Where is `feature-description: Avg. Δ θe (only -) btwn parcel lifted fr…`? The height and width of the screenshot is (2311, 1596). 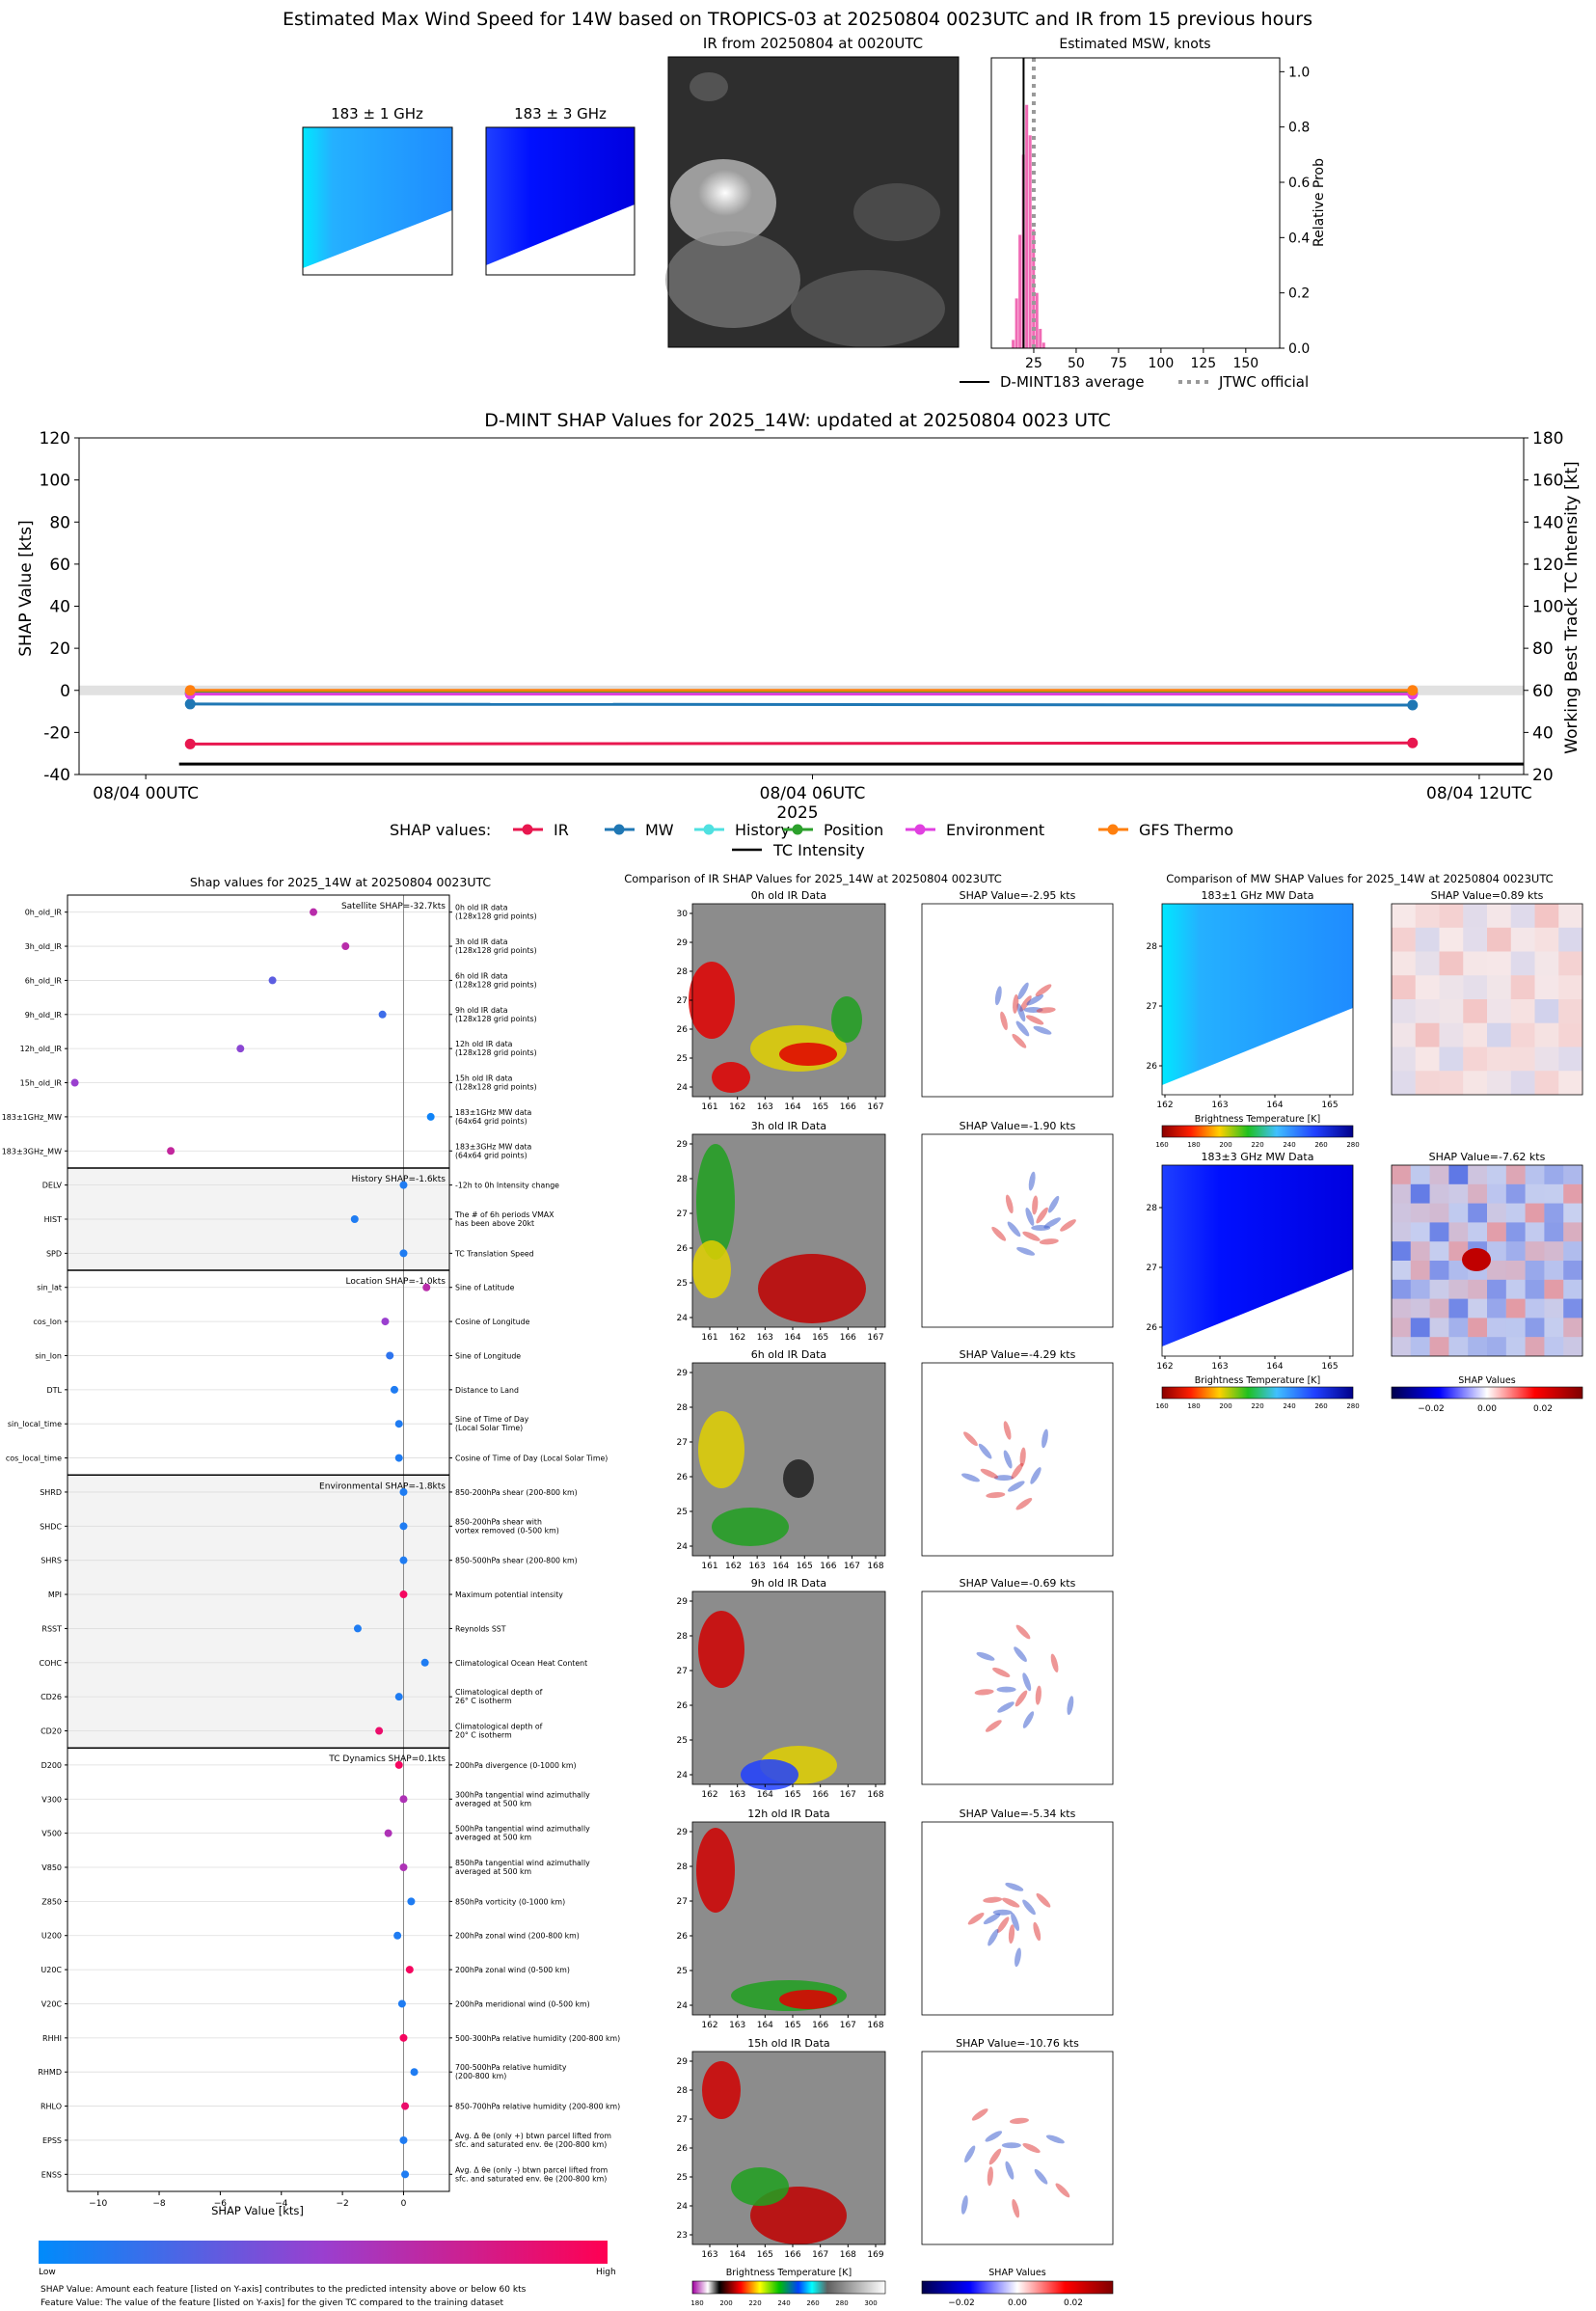 feature-description: Avg. Δ θe (only -) btwn parcel lifted fr… is located at coordinates (531, 2169).